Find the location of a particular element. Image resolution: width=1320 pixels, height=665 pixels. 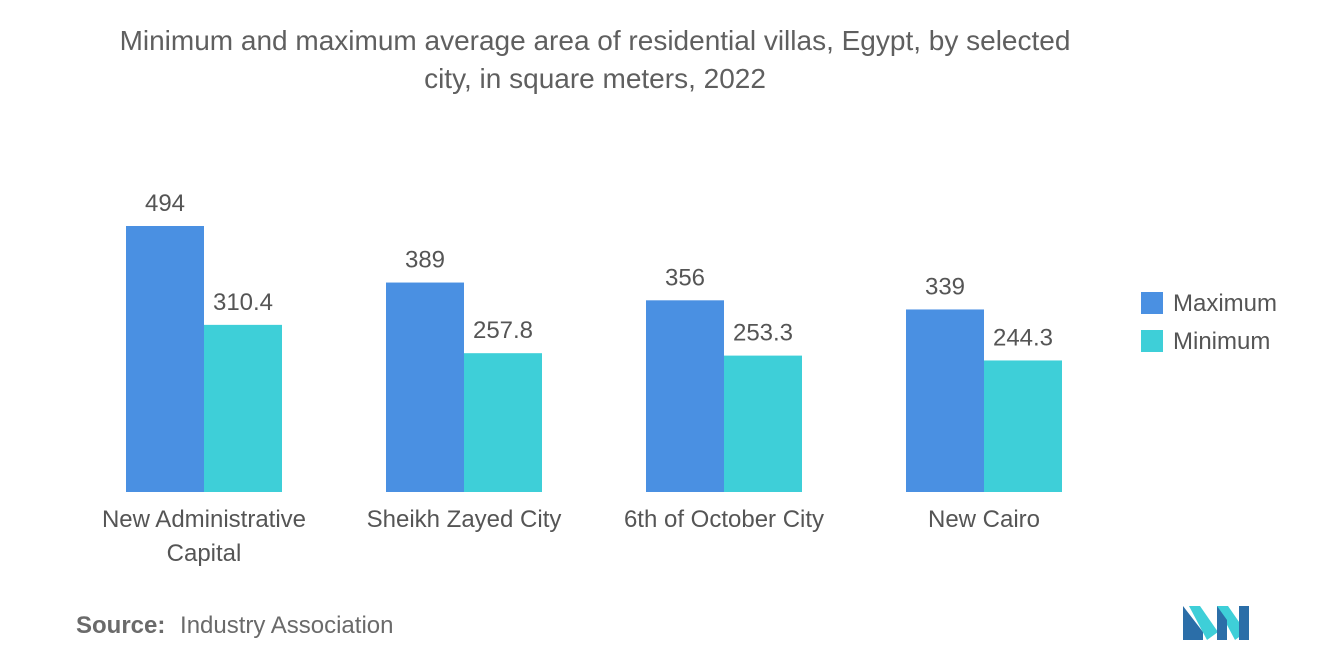

category-label-0-line2: Capital is located at coordinates (204, 553).